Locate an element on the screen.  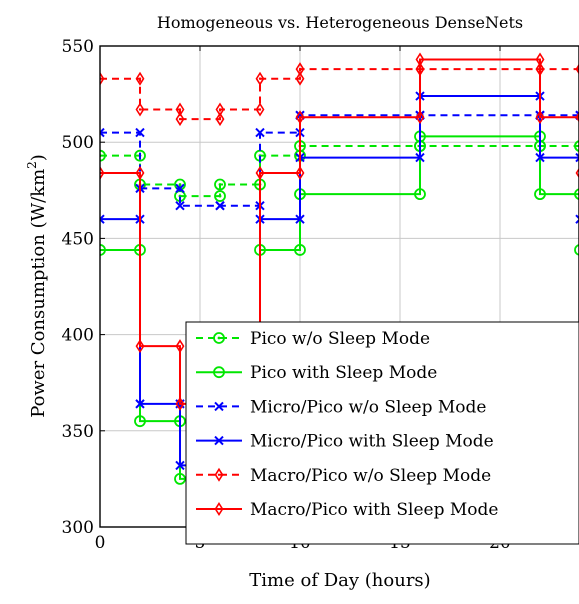
x-tick-label: 0 is located at coordinates (100, 543).